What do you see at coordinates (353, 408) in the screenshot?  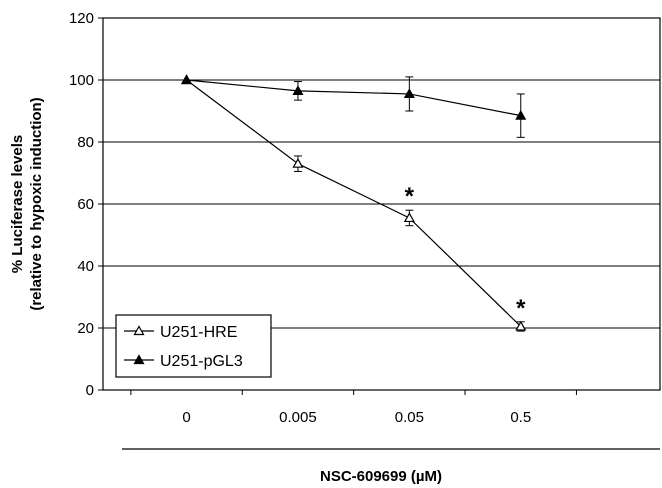 I see `x-axis: 0 0.005 0.05 0.5` at bounding box center [353, 408].